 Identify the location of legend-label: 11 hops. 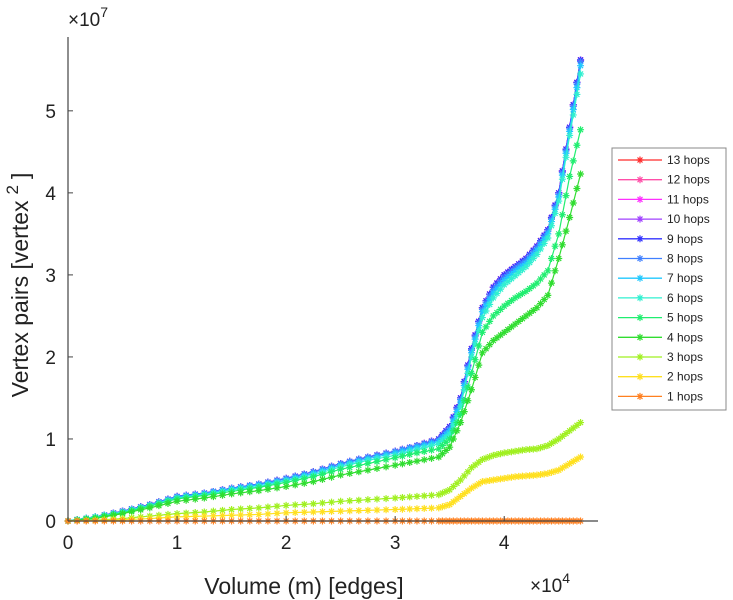
(688, 199).